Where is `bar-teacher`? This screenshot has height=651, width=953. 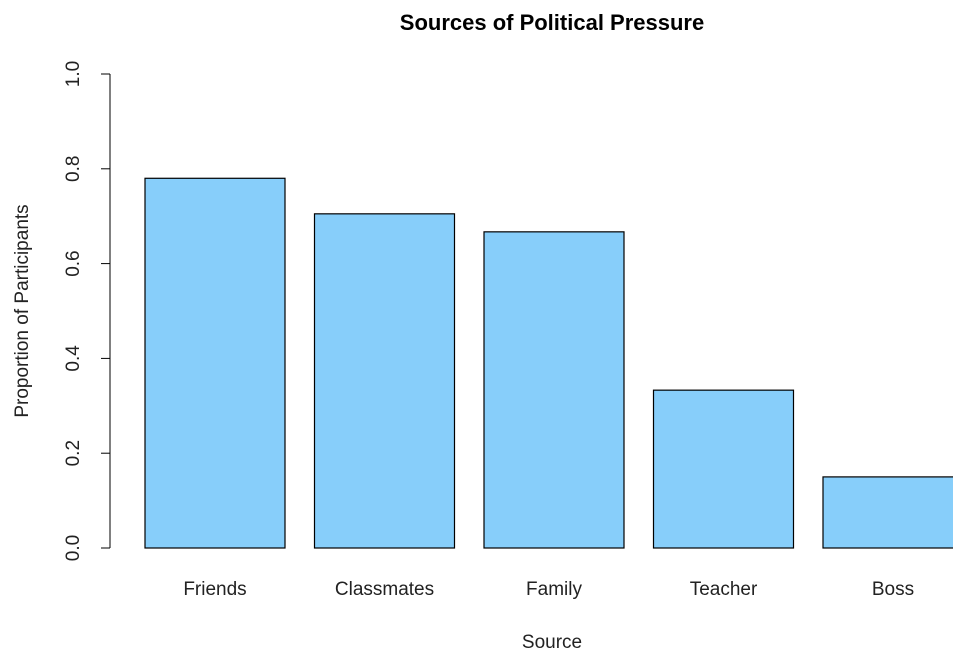
bar-teacher is located at coordinates (723, 469).